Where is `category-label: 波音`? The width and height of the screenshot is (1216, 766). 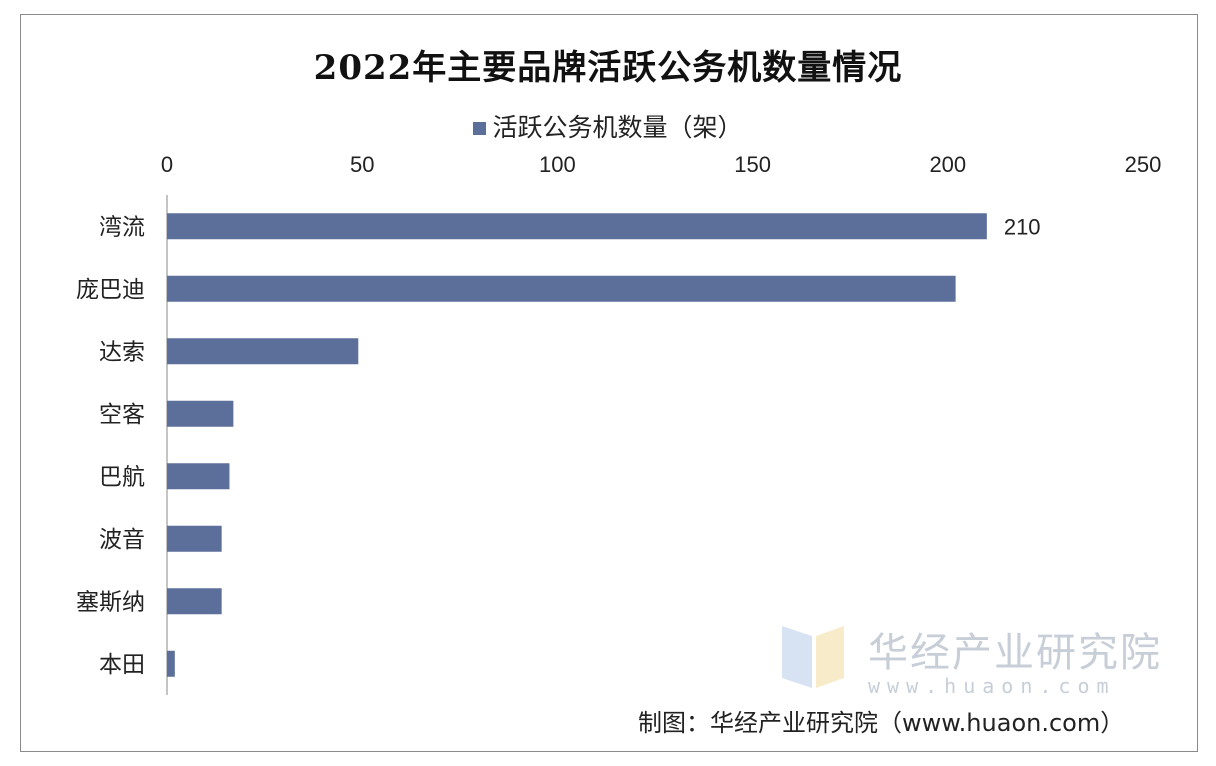 category-label: 波音 is located at coordinates (122, 540).